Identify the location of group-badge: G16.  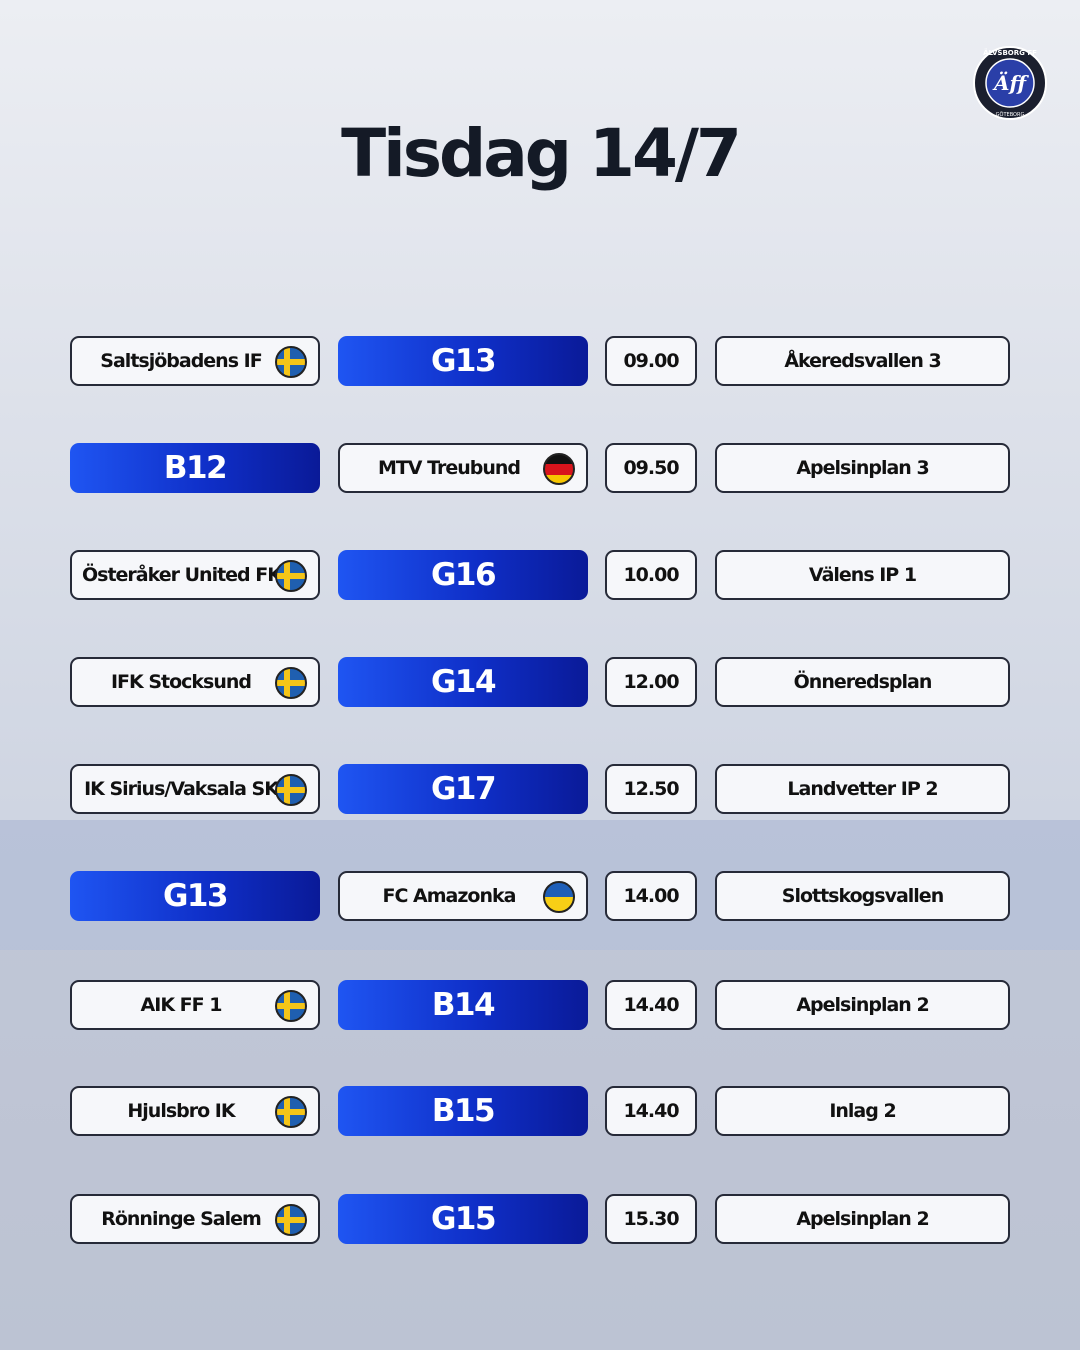
(463, 575).